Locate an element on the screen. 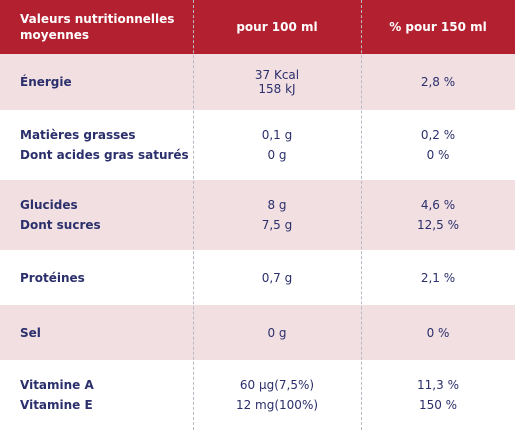 The image size is (515, 430). per100-value: 60 µg(7,5%) is located at coordinates (277, 385).